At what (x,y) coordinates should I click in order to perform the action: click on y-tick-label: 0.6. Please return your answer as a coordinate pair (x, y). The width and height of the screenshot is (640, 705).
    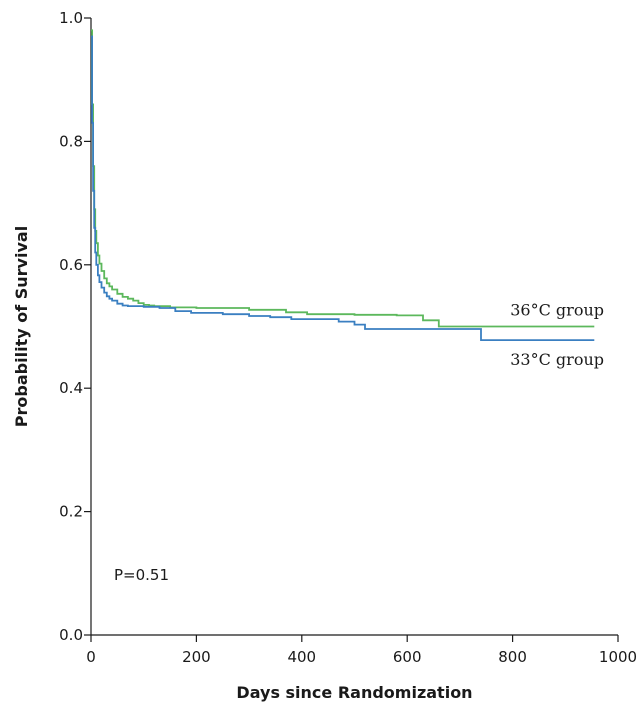
    Looking at the image, I should click on (71, 265).